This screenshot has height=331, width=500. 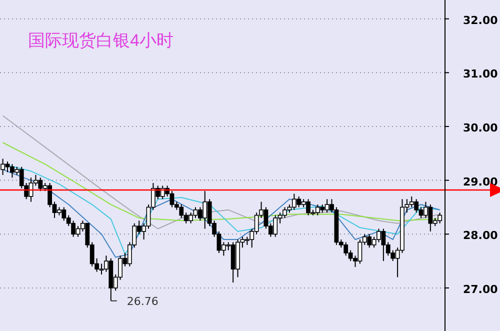 I want to click on y-tick-label: 27.00, so click(x=480, y=289).